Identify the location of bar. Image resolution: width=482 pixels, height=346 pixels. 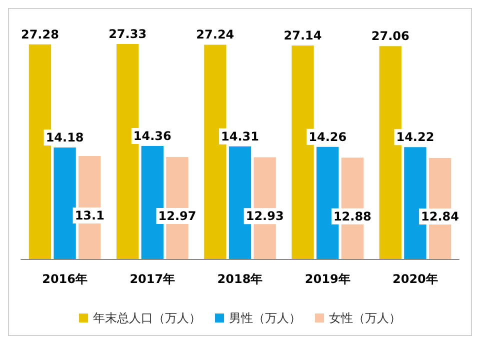
(65, 203).